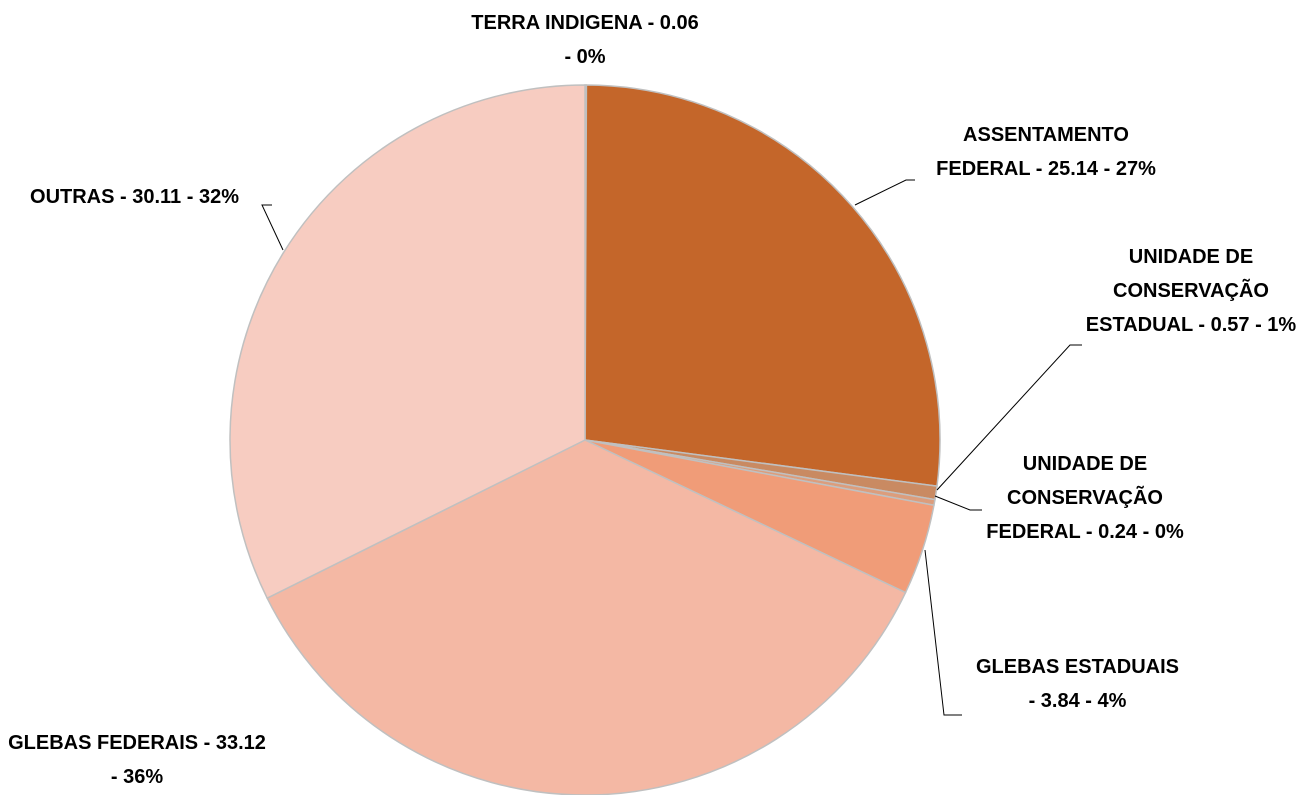  Describe the element at coordinates (1046, 152) in the screenshot. I see `data-label: ASSENTAMENTO FEDERAL - 25.14 - 27%` at that location.